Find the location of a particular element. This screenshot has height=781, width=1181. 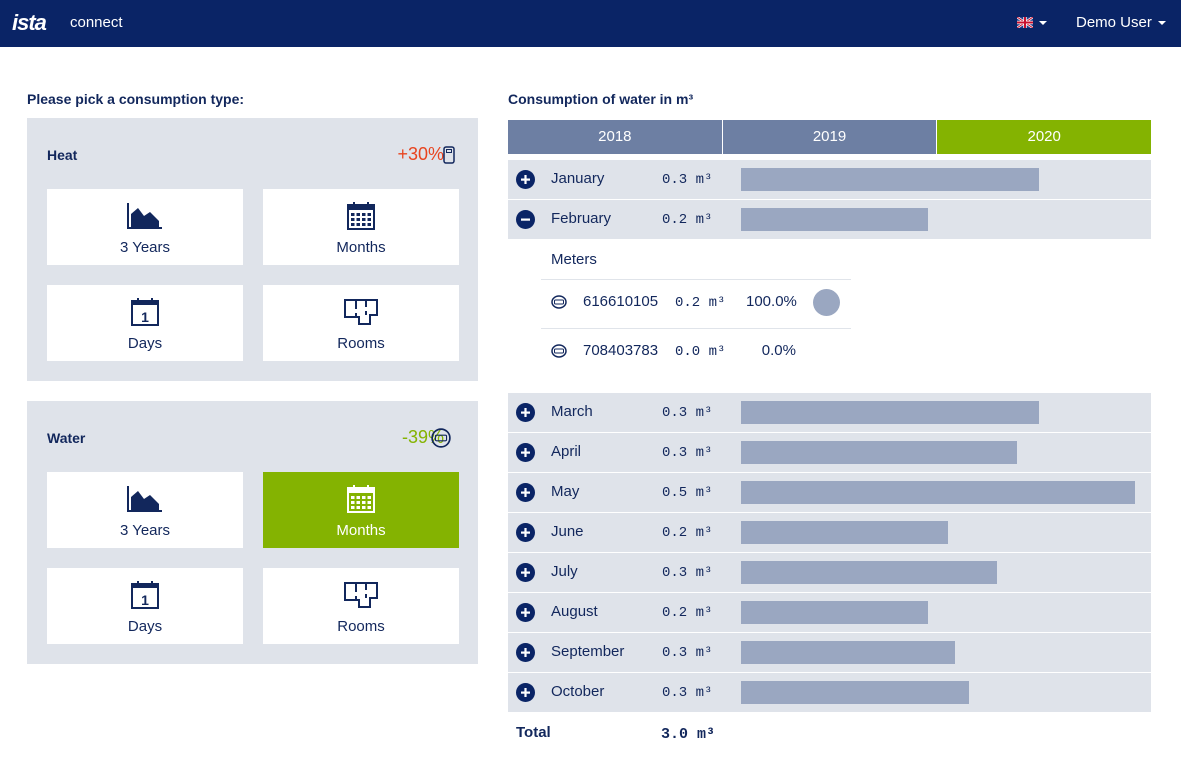

tile-label: Days is located at coordinates (145, 626).